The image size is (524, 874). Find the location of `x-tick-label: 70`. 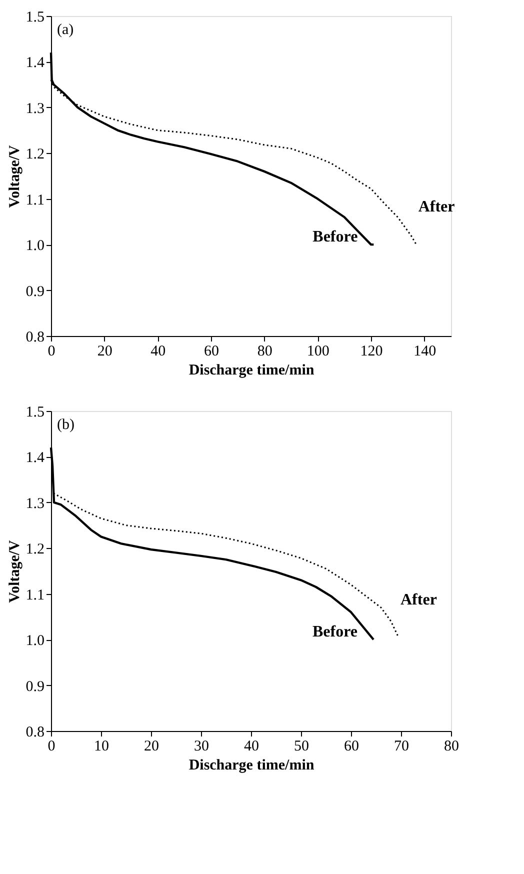

x-tick-label: 70 is located at coordinates (401, 746).